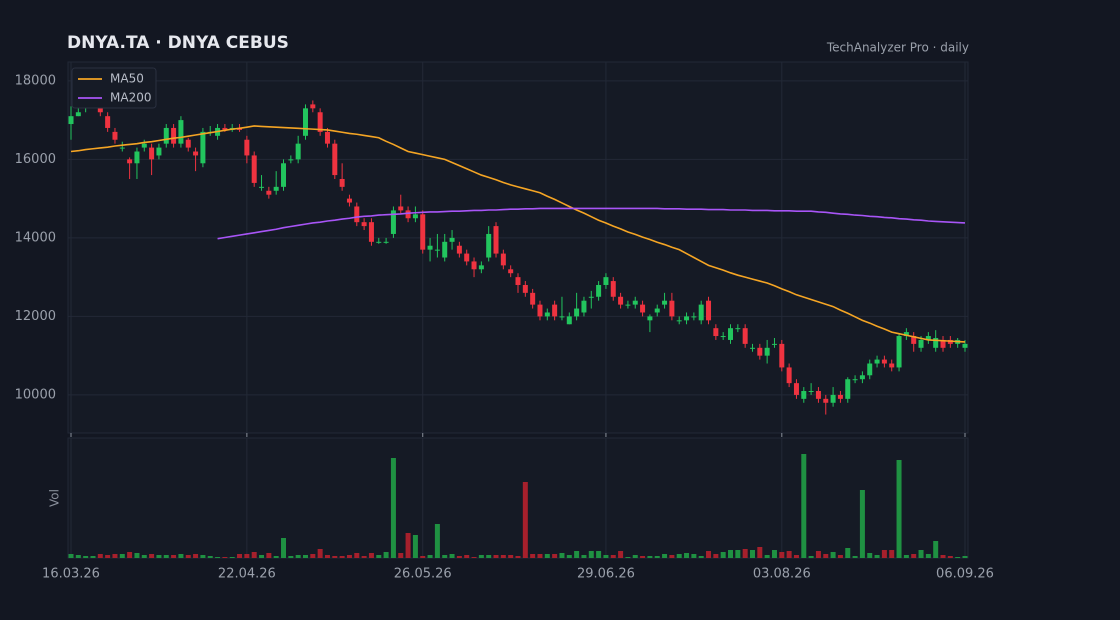  What do you see at coordinates (35, 237) in the screenshot?
I see `y-tick-label: 14000` at bounding box center [35, 237].